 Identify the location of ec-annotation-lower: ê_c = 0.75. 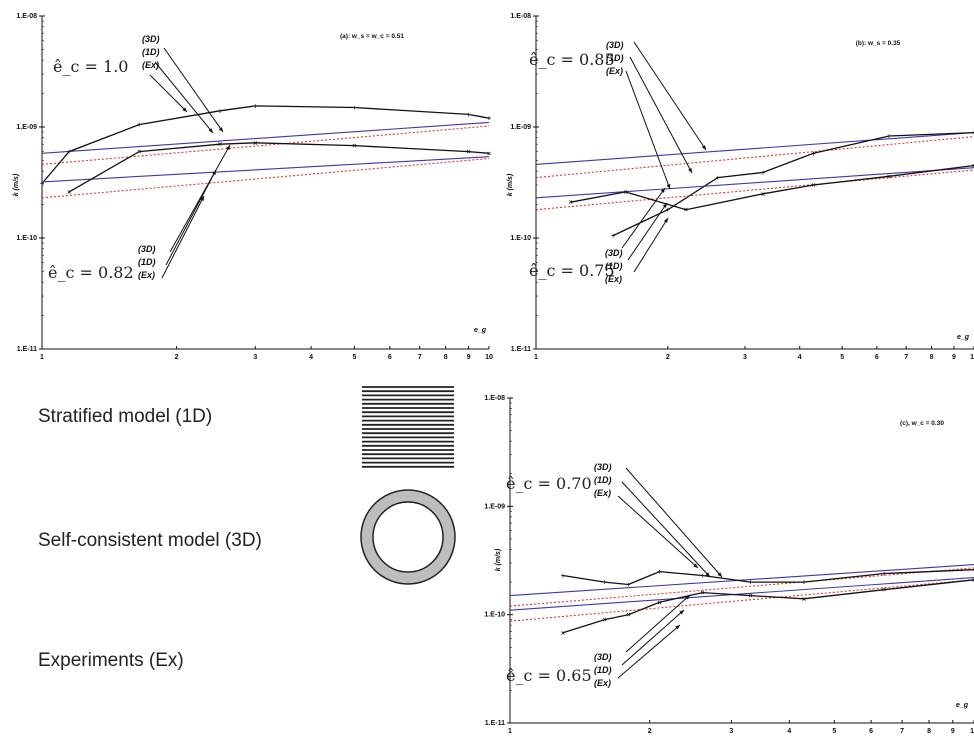
(572, 270).